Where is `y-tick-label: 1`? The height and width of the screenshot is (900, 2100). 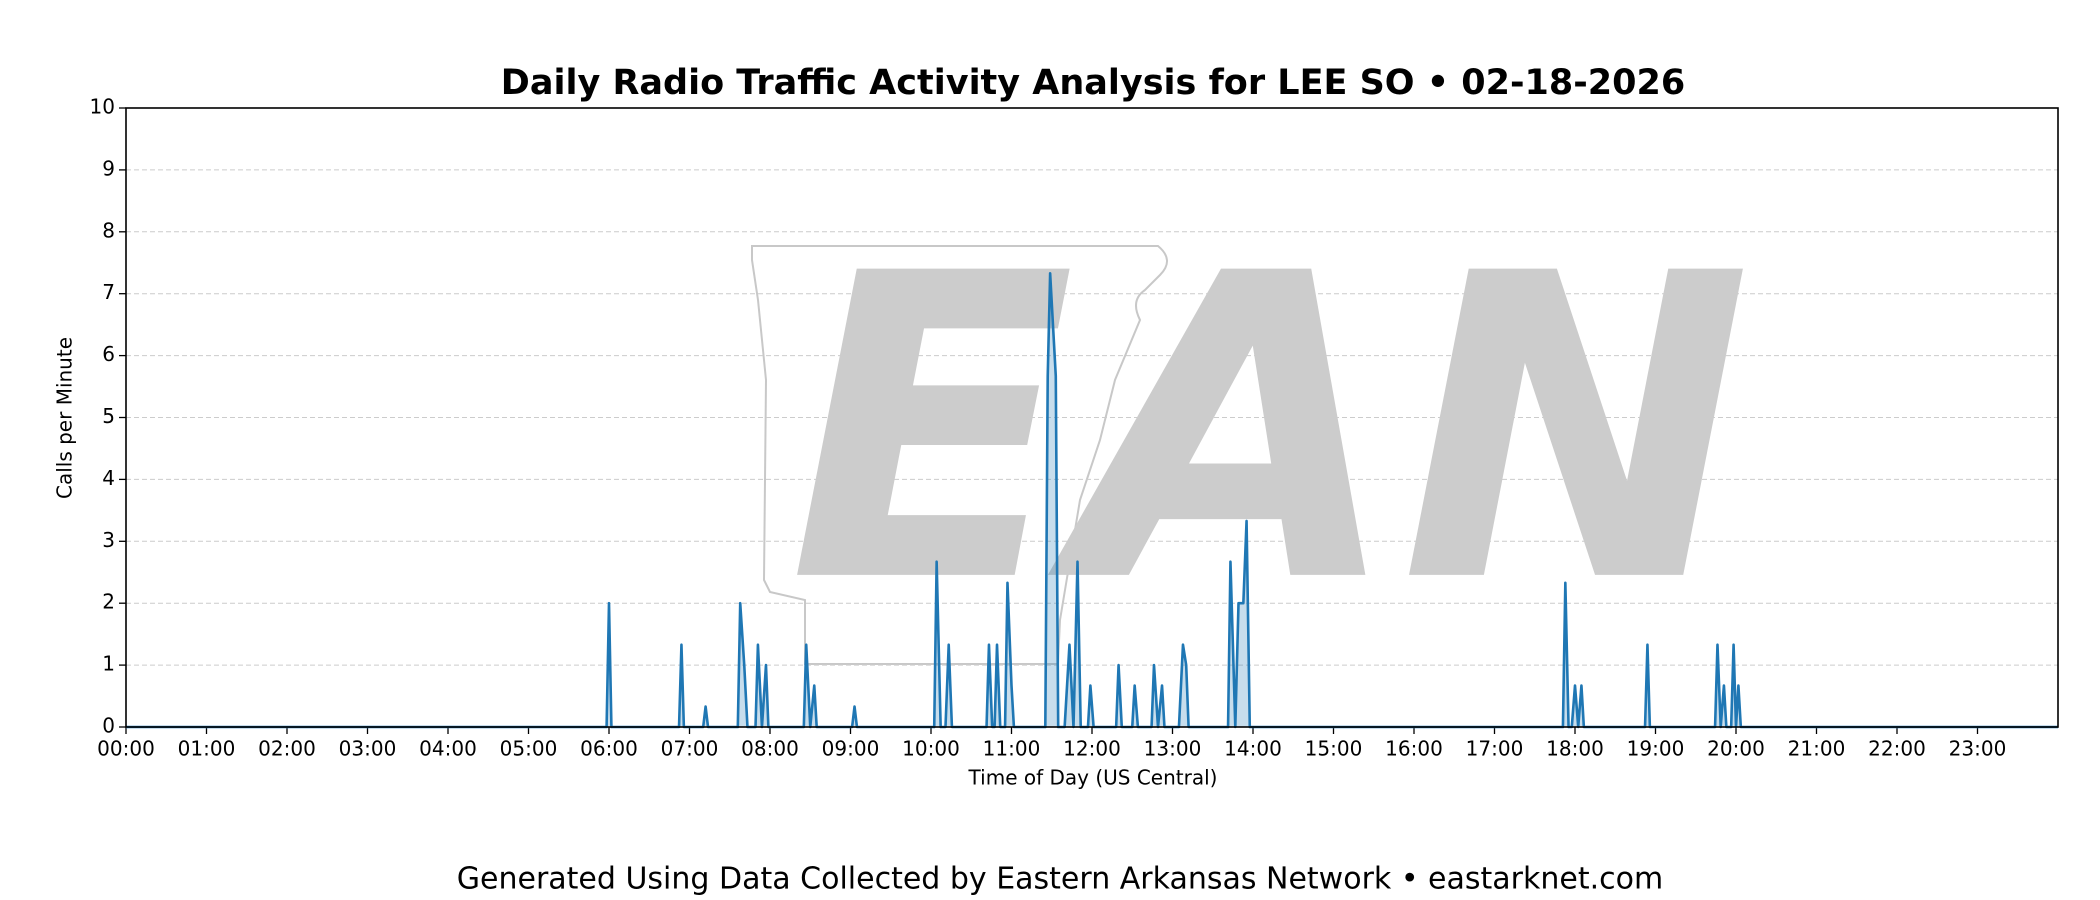 y-tick-label: 1 is located at coordinates (108, 664).